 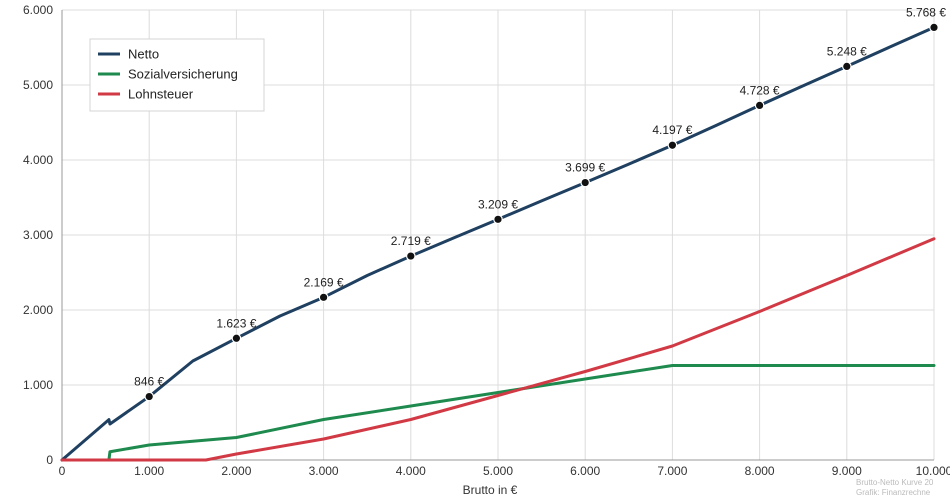 I want to click on netto-data-label: 1.623 €, so click(x=236, y=323).